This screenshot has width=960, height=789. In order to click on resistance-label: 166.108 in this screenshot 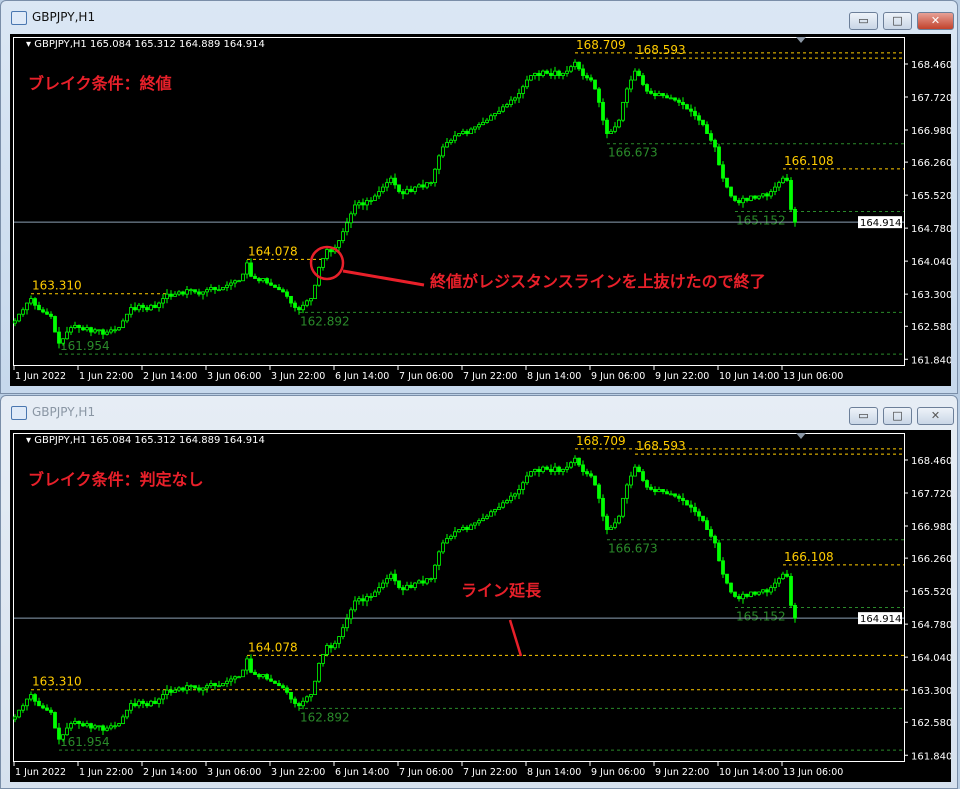, I will do `click(809, 557)`.